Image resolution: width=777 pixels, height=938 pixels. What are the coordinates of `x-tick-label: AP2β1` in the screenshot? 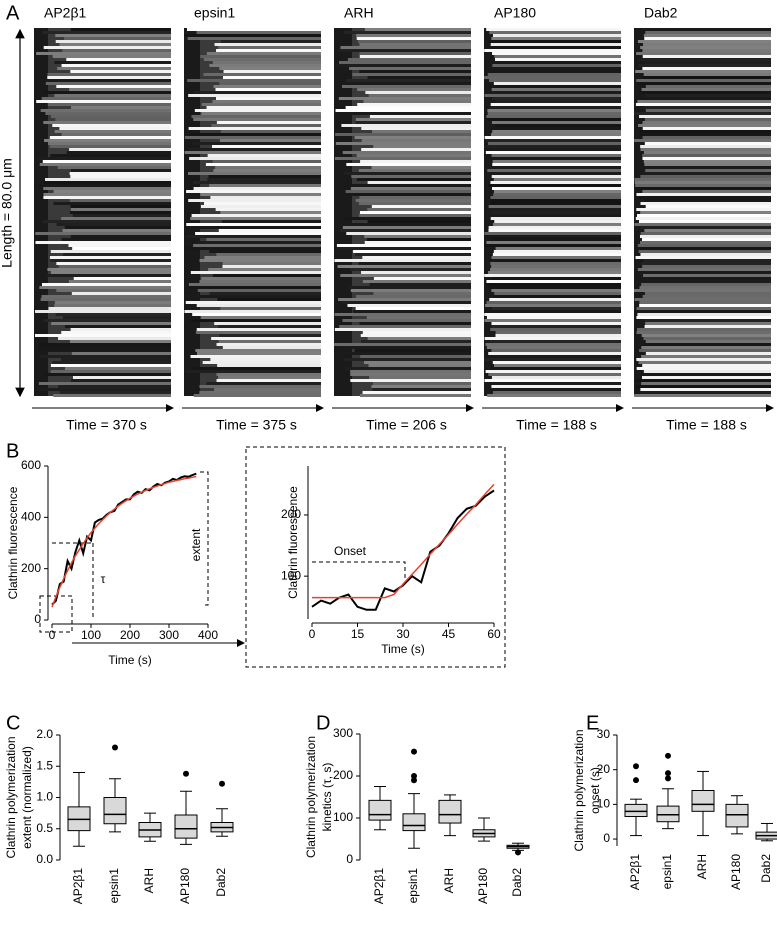 It's located at (78, 886).